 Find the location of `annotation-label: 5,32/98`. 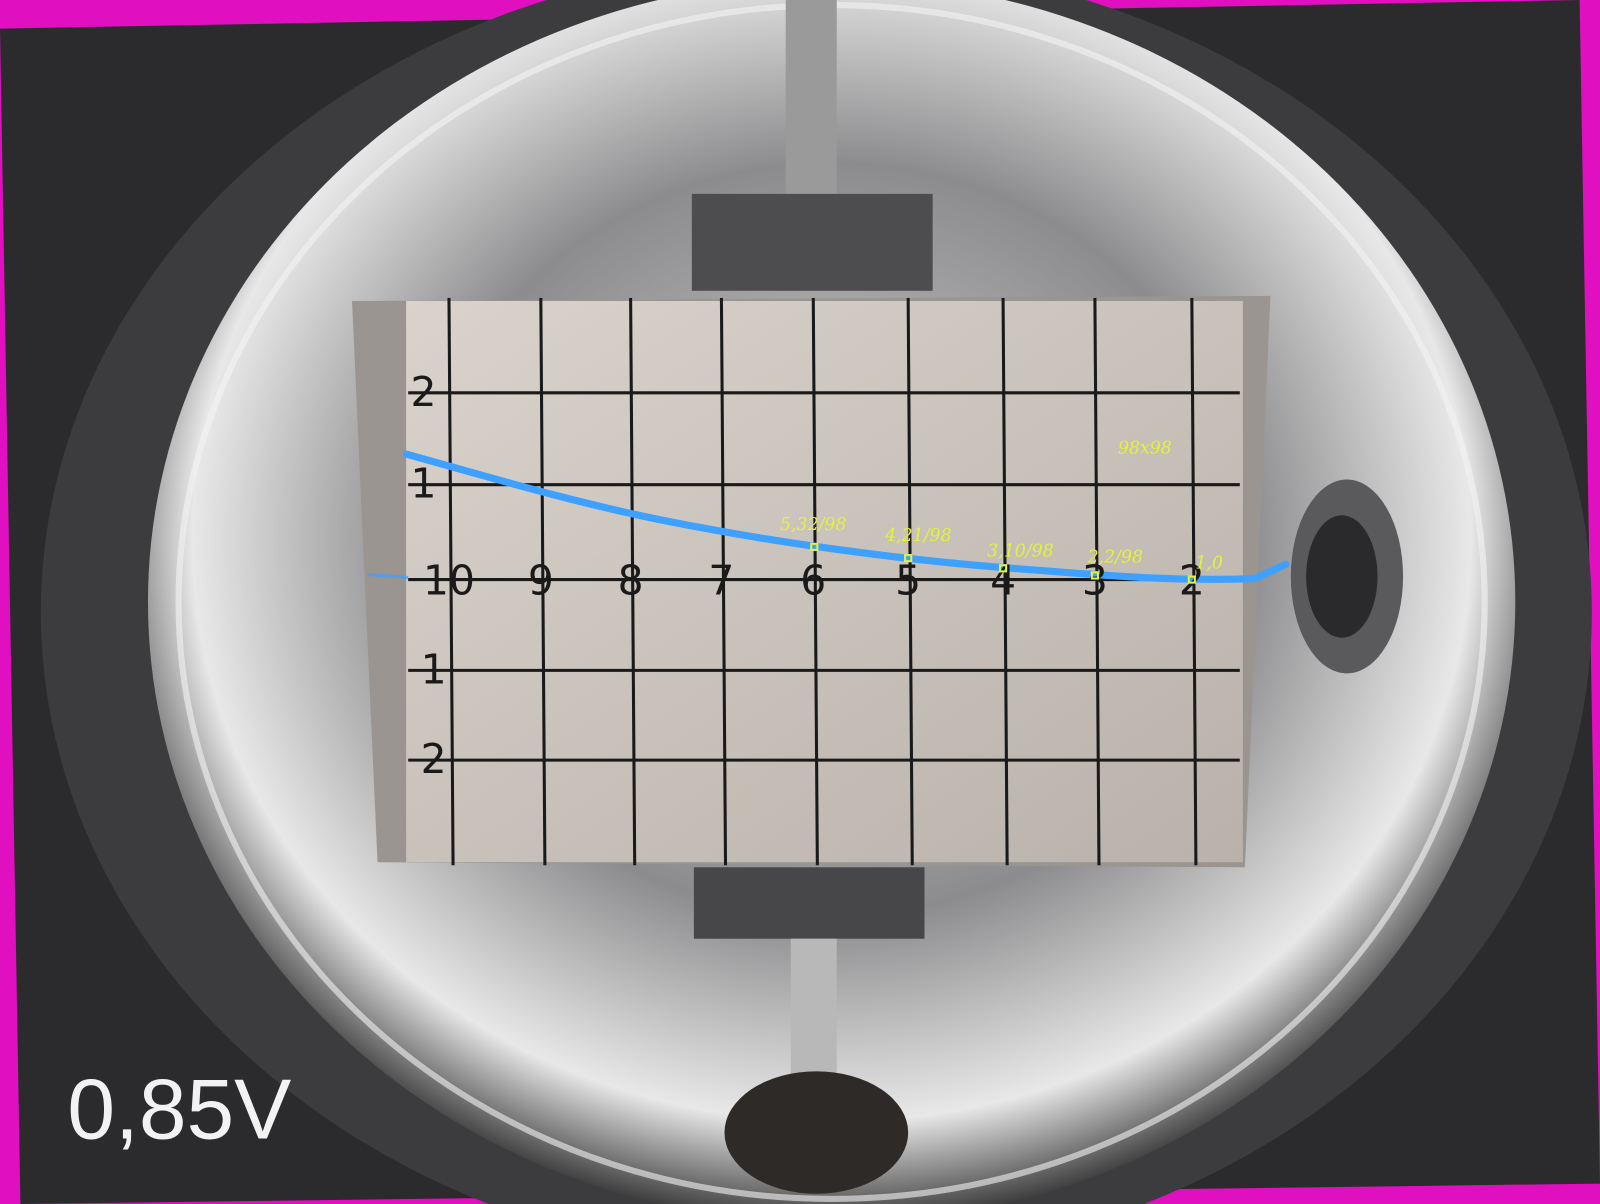

annotation-label: 5,32/98 is located at coordinates (813, 525).